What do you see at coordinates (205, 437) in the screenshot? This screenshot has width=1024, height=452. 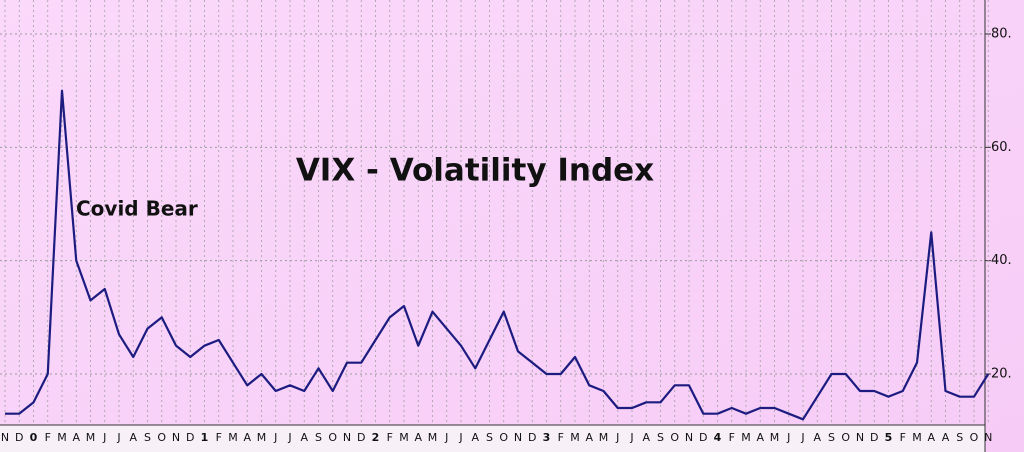 I see `x-tick-label: 1` at bounding box center [205, 437].